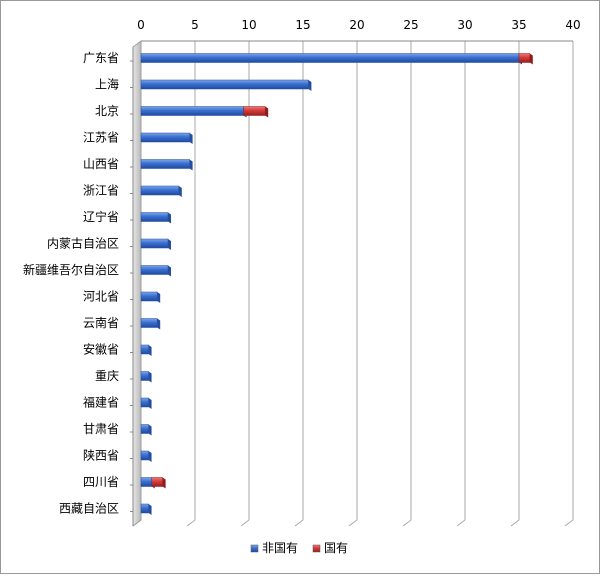 This screenshot has width=600, height=577. Describe the element at coordinates (107, 84) in the screenshot. I see `y-category-label: 上海` at that location.